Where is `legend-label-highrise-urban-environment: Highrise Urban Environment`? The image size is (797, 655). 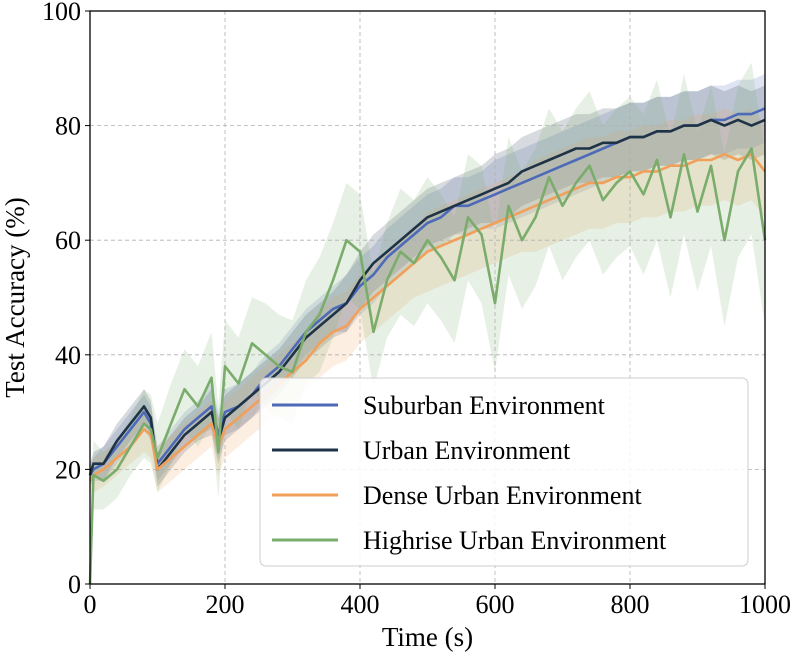
legend-label-highrise-urban-environment: Highrise Urban Environment is located at coordinates (515, 540).